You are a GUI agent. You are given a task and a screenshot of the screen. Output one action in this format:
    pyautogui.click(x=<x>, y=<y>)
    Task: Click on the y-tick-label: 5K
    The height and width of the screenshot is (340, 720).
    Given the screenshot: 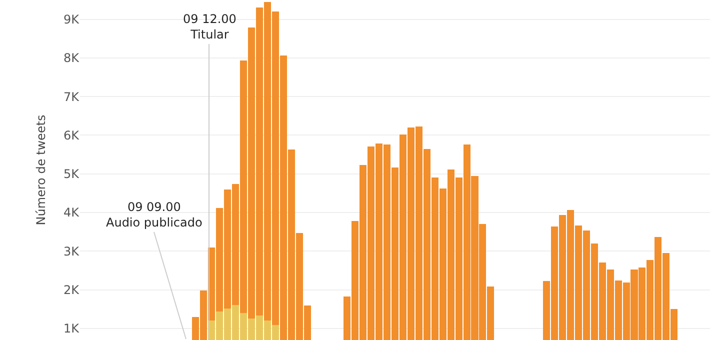 What is the action you would take?
    pyautogui.click(x=71, y=174)
    